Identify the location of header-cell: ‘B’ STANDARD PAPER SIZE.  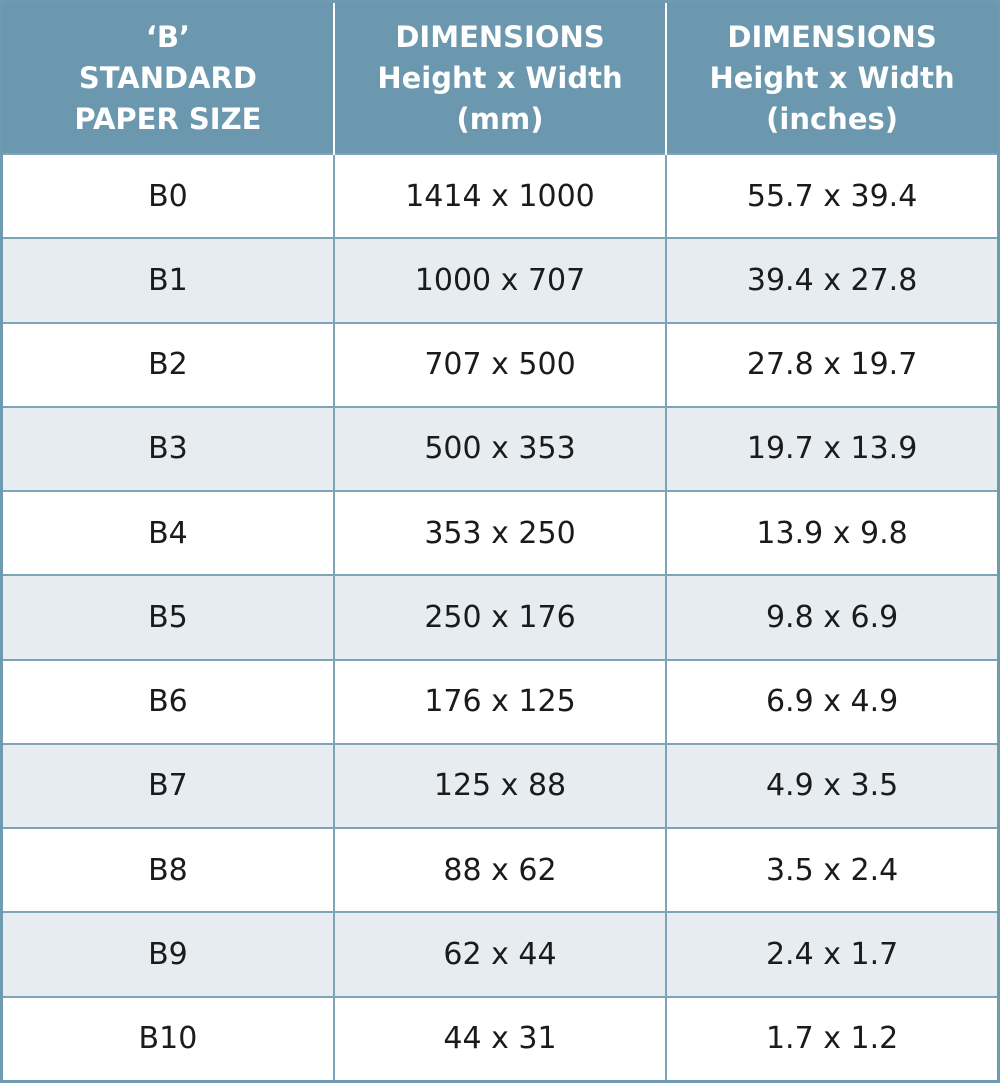
(167, 77).